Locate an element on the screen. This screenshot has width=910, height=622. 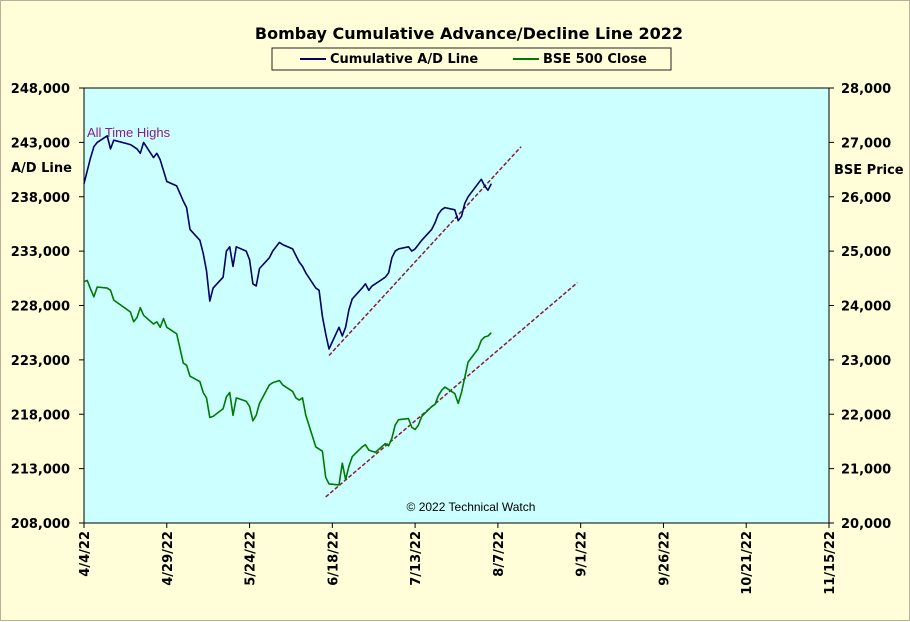
y-left-tick-label: 243,000 is located at coordinates (40, 143).